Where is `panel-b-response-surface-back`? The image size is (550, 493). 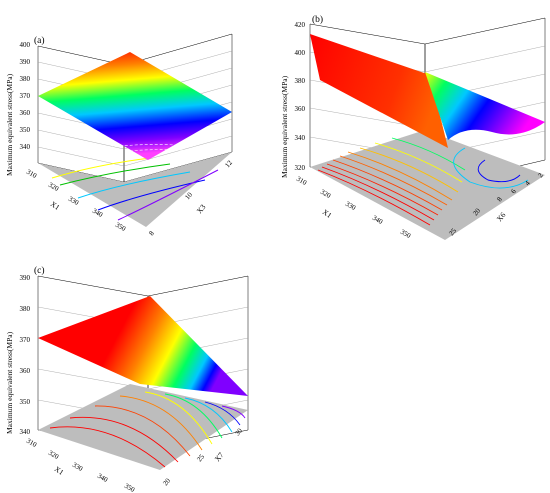
panel-b-response-surface-back is located at coordinates (485, 106).